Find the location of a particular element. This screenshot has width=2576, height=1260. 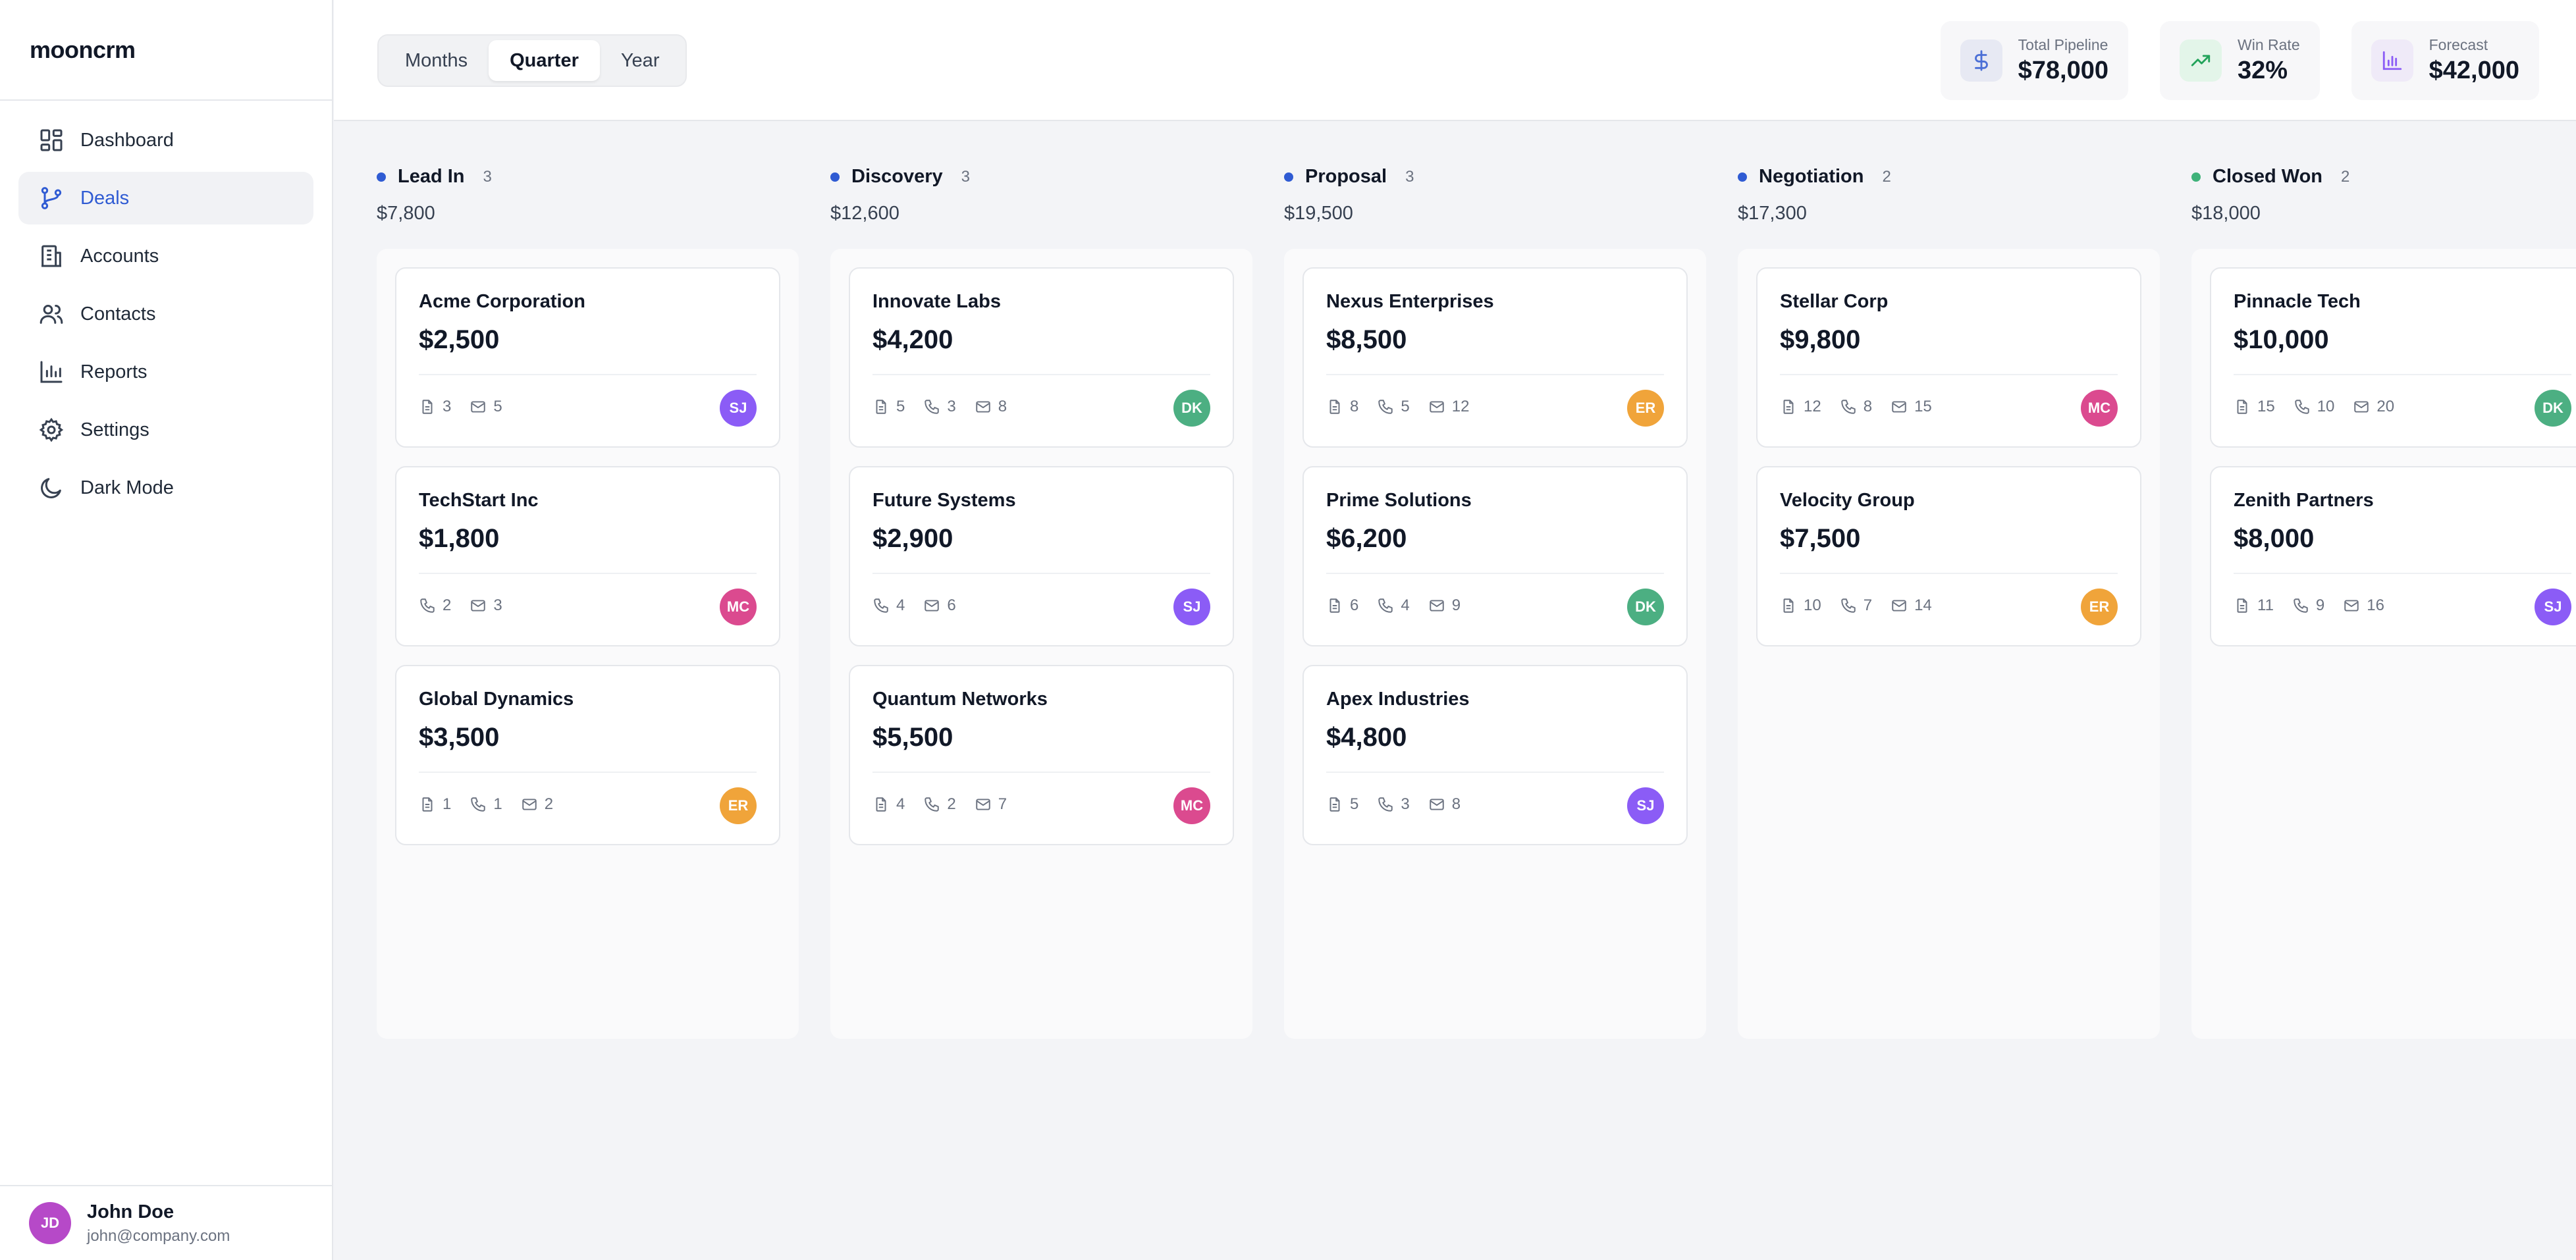

column-header: Proposal 3 $19,500 is located at coordinates (1495, 177).